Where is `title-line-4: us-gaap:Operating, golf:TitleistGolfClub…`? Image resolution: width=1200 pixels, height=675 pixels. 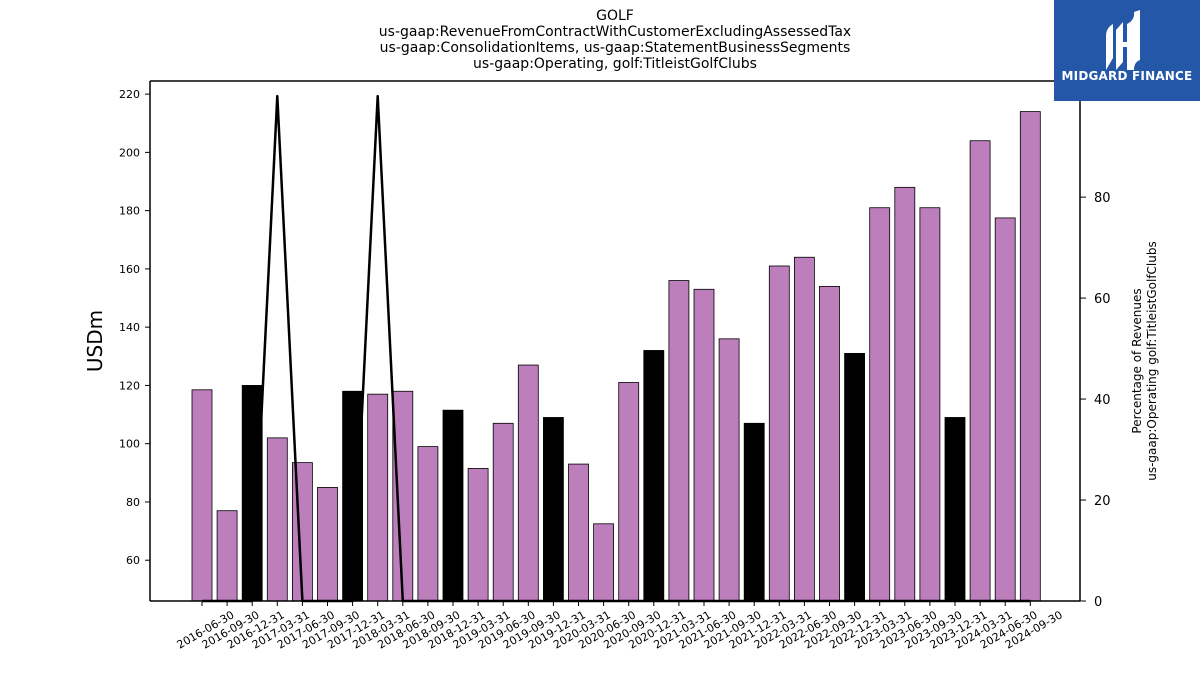 title-line-4: us-gaap:Operating, golf:TitleistGolfClub… is located at coordinates (615, 64).